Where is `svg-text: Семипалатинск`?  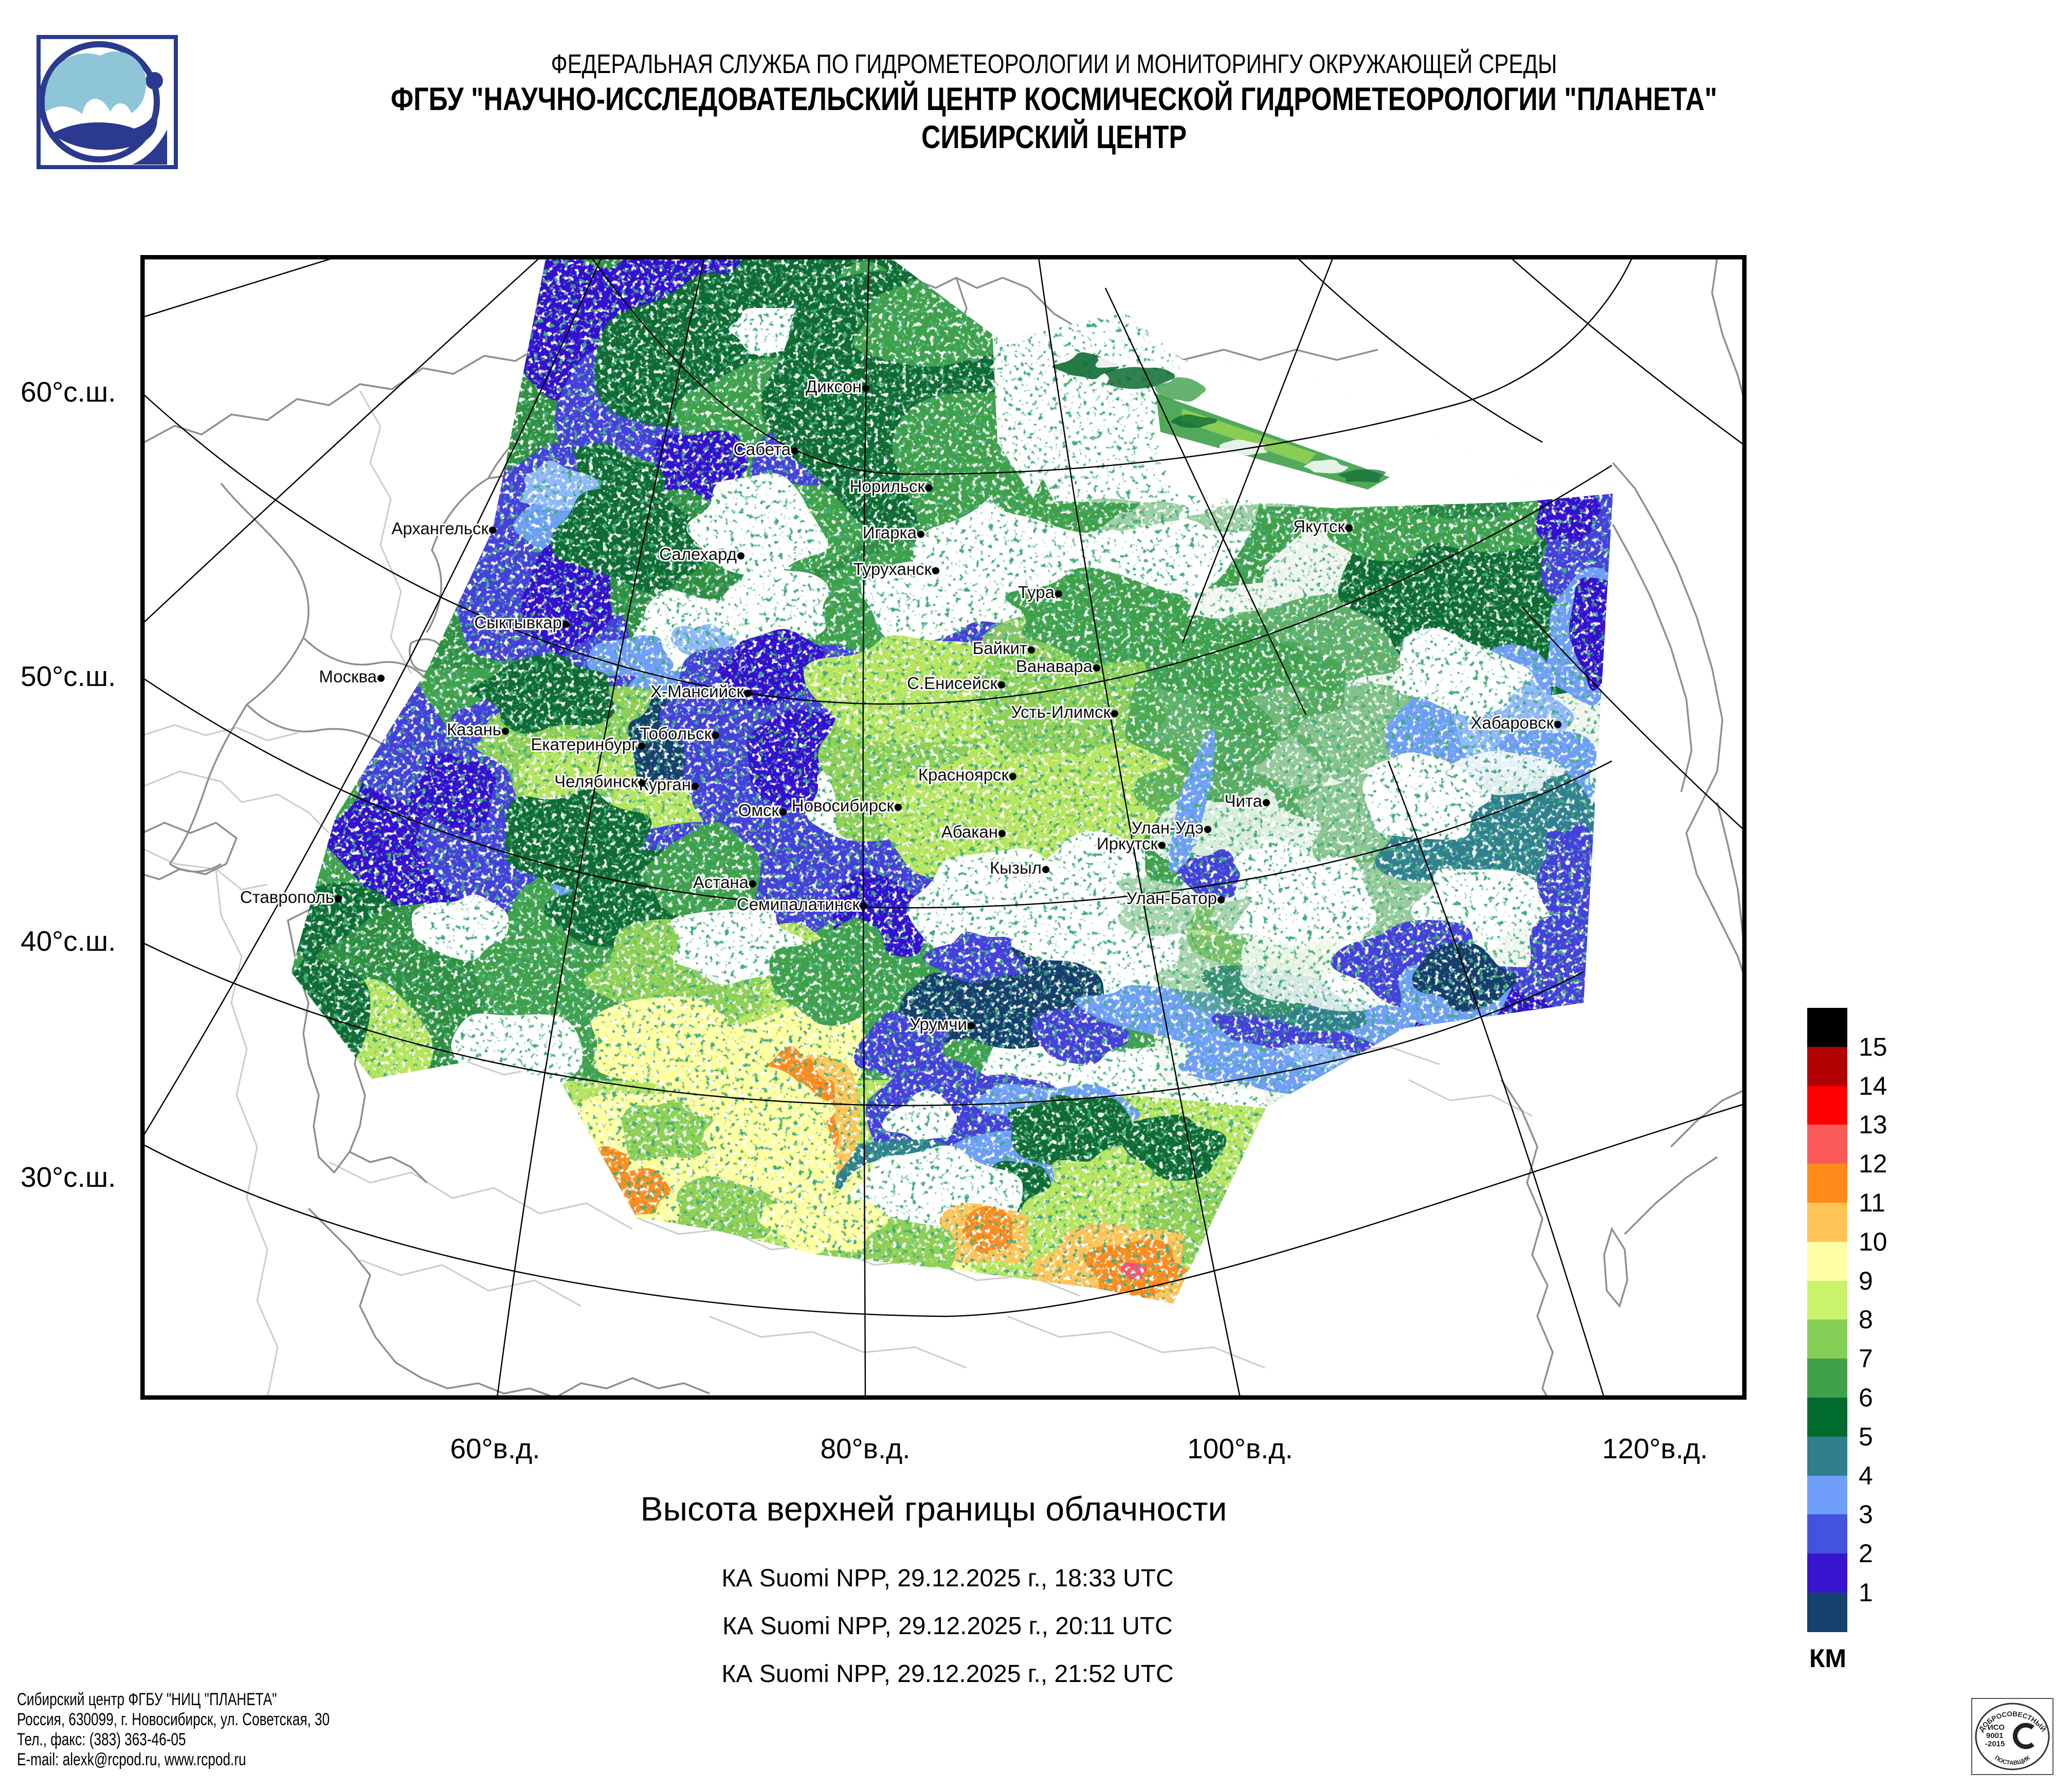
svg-text: Семипалатинск is located at coordinates (798, 904).